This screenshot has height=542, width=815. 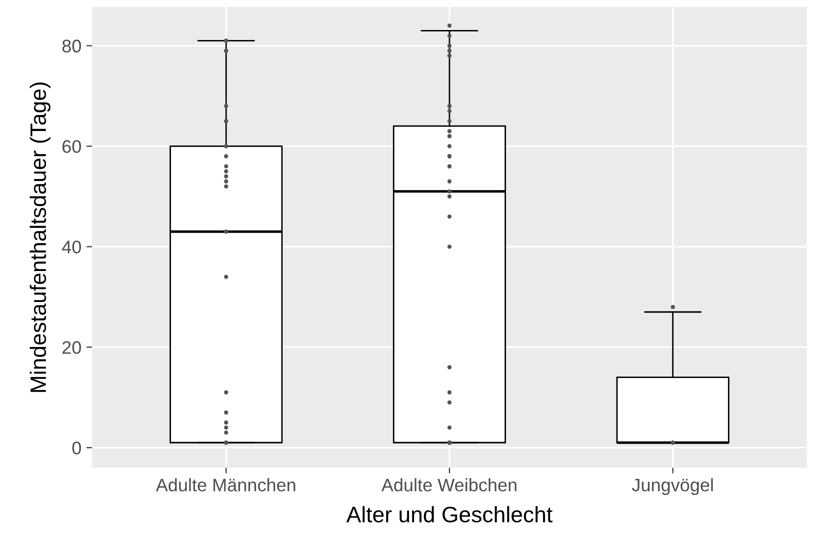 I want to click on y-tick-label: 60, so click(x=71, y=146).